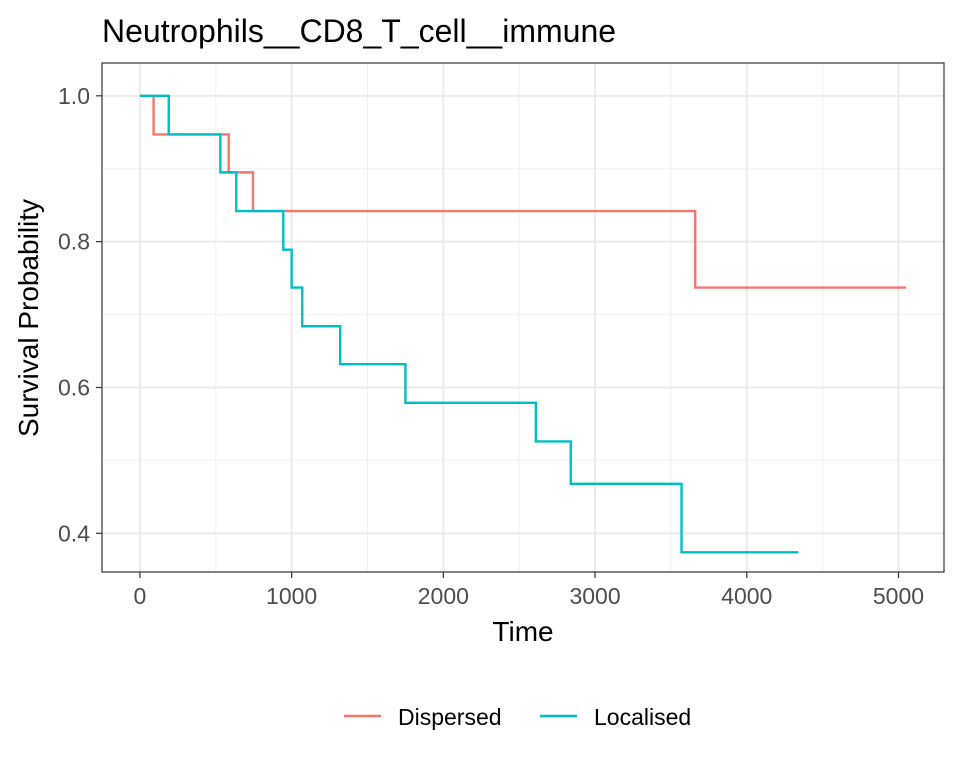 This screenshot has height=768, width=960. I want to click on chart-title: Neutrophils__CD8_T_cell__immune, so click(359, 31).